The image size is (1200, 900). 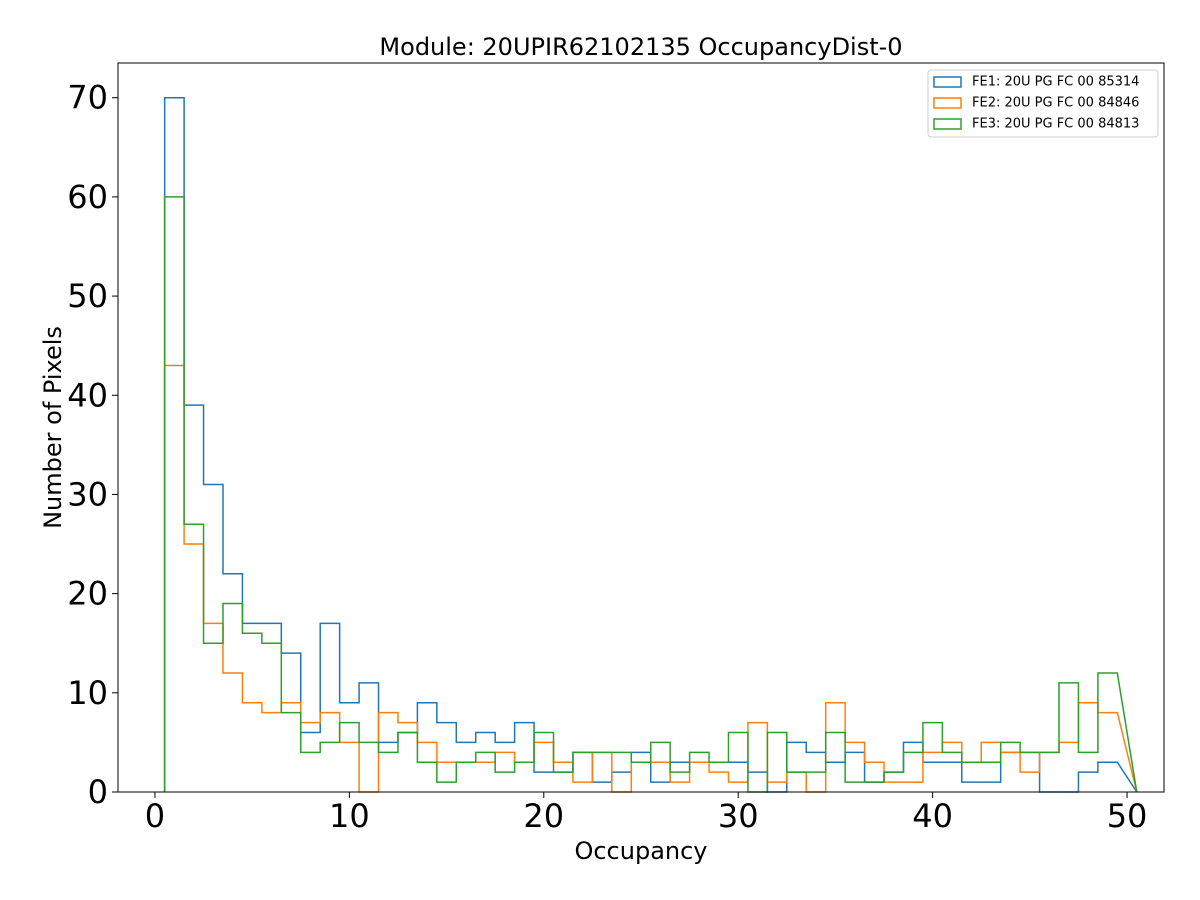 I want to click on y-tick-label: 40, so click(x=87, y=395).